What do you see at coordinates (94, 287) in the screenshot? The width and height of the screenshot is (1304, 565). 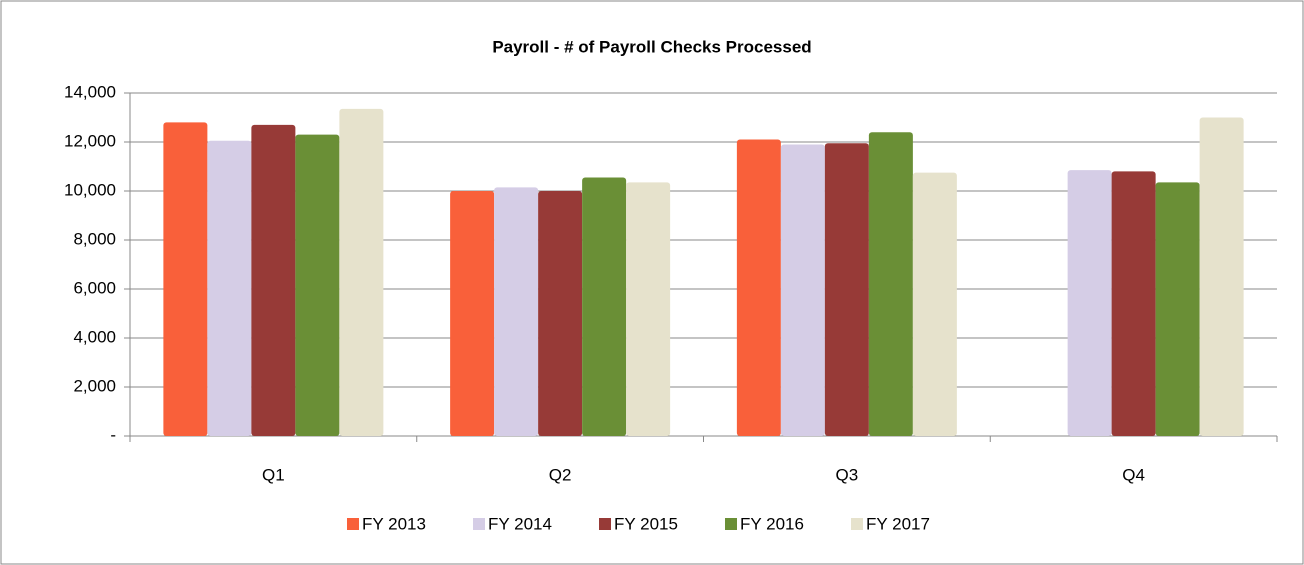 I see `y-tick-label: 6,000` at bounding box center [94, 287].